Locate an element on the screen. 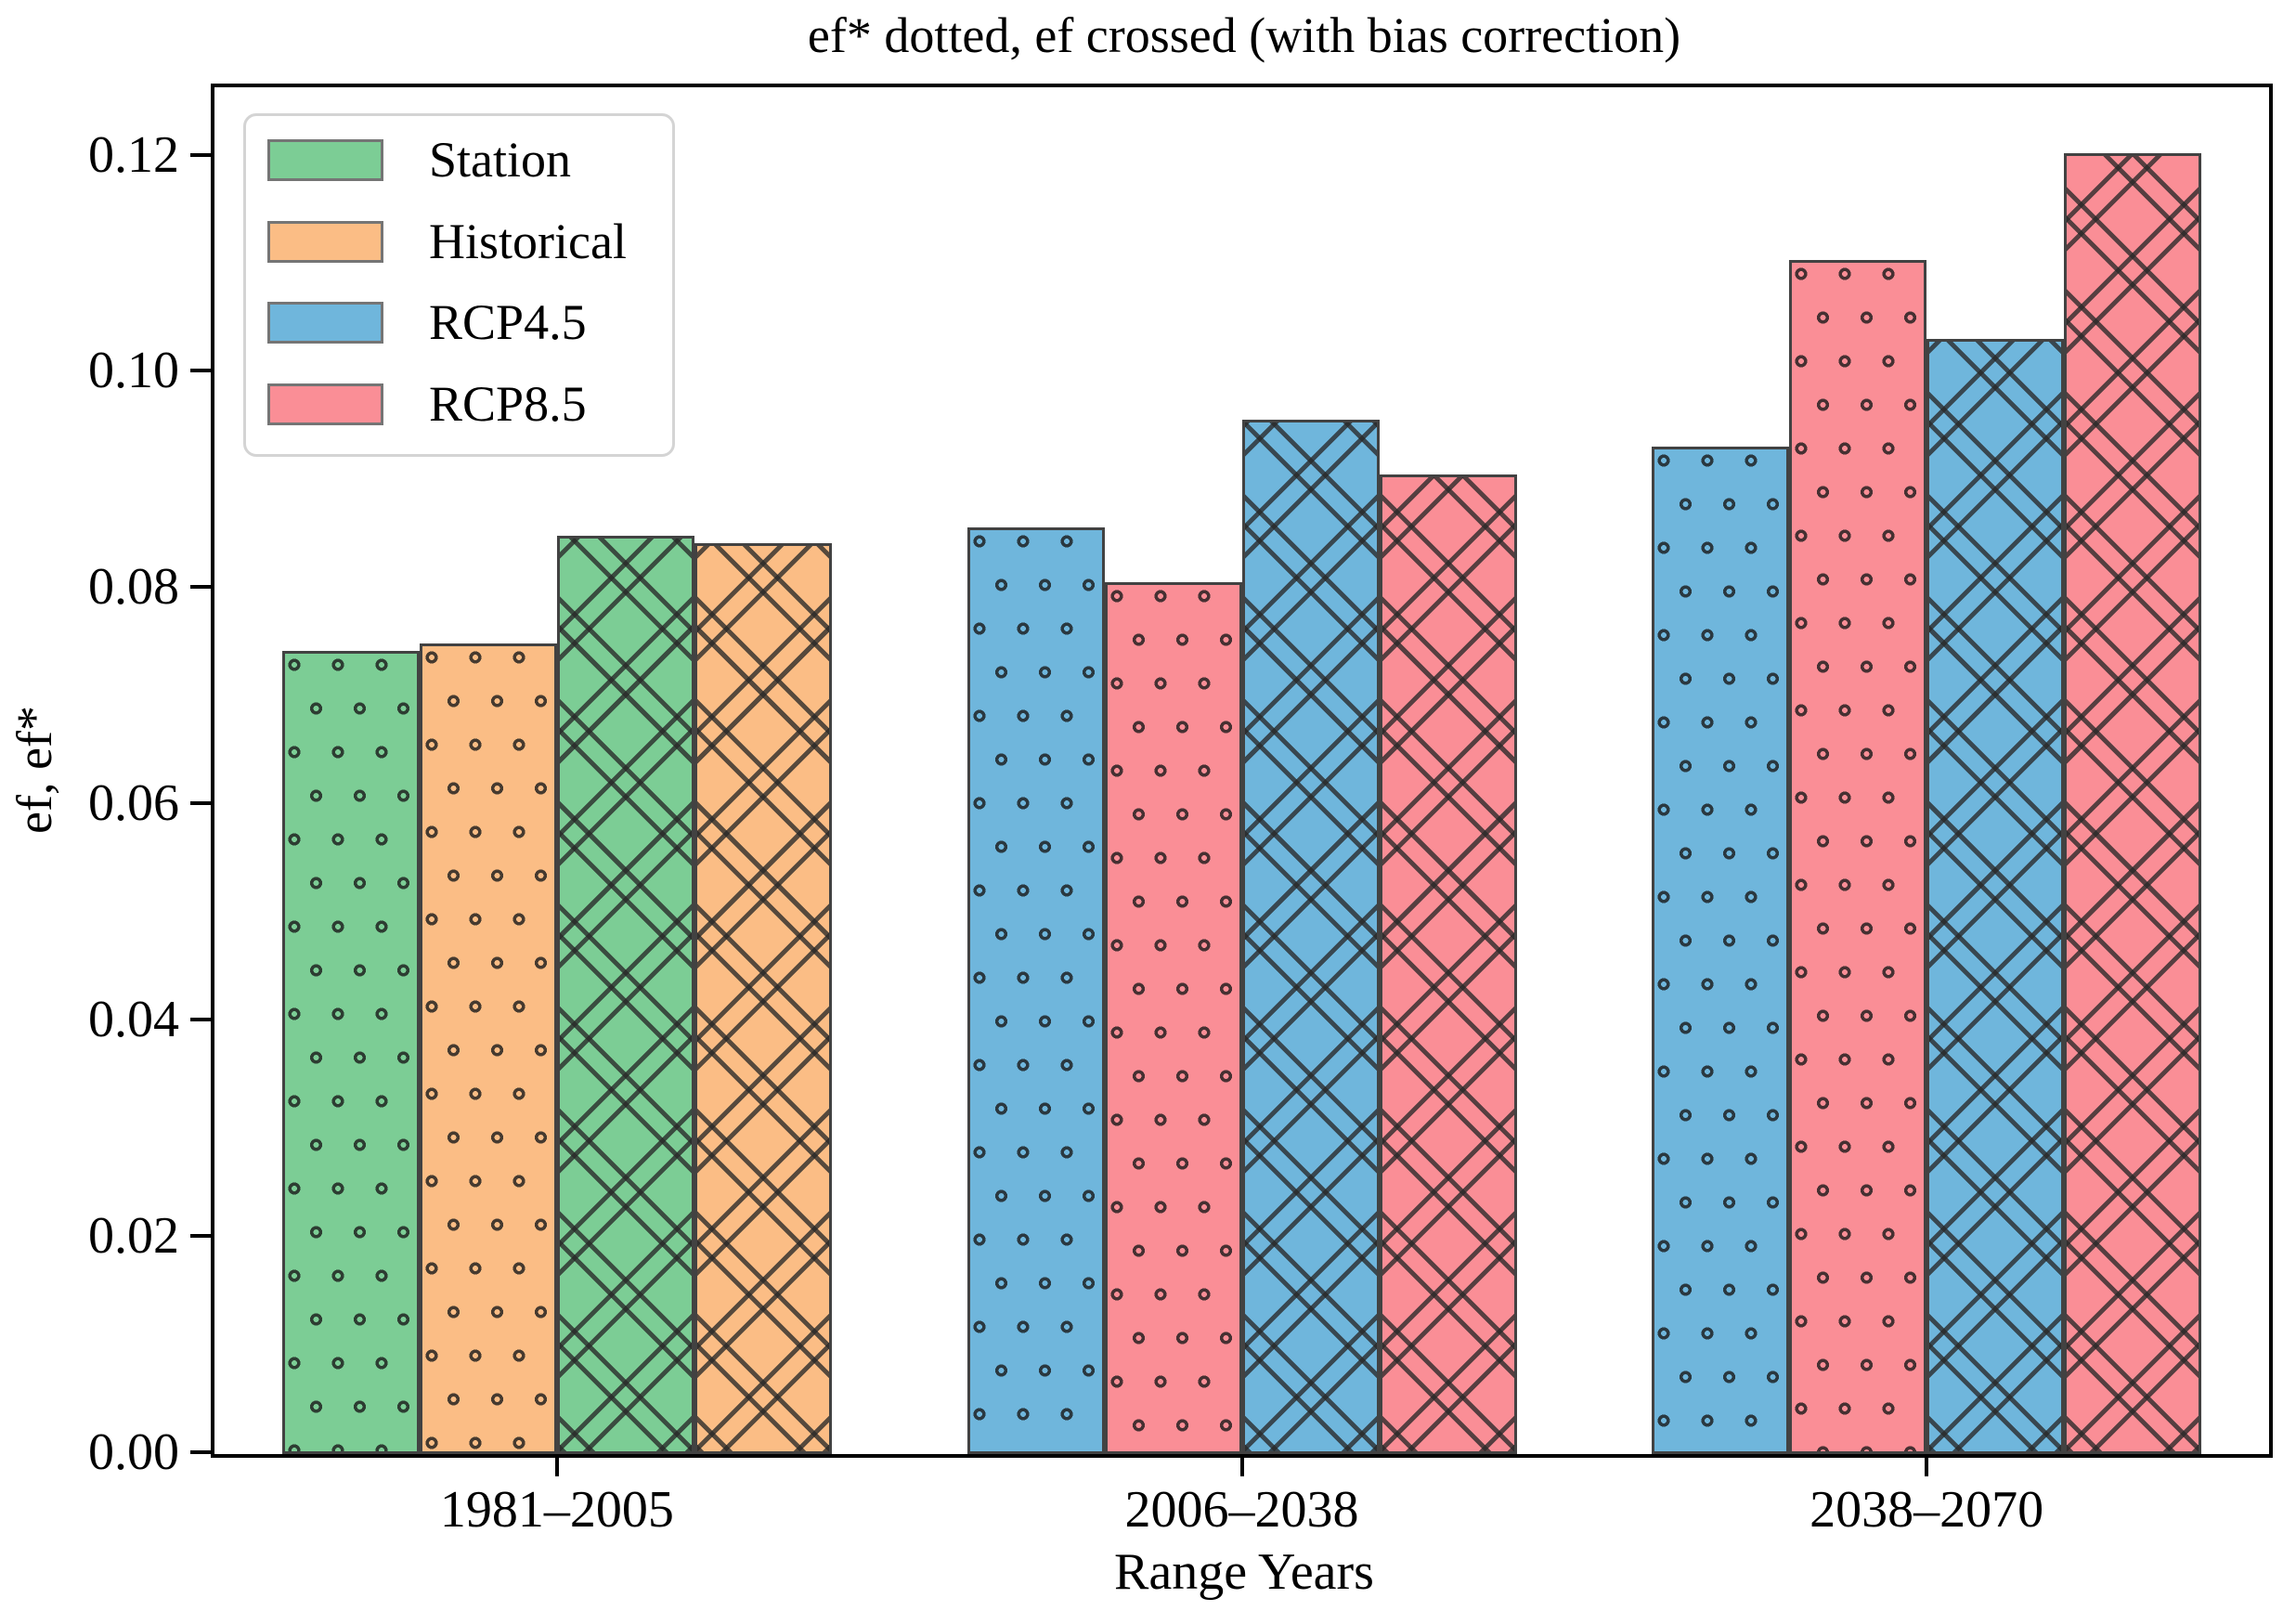 This screenshot has height=1624, width=2296. y-tick-label: 0.00 is located at coordinates (133, 1452).